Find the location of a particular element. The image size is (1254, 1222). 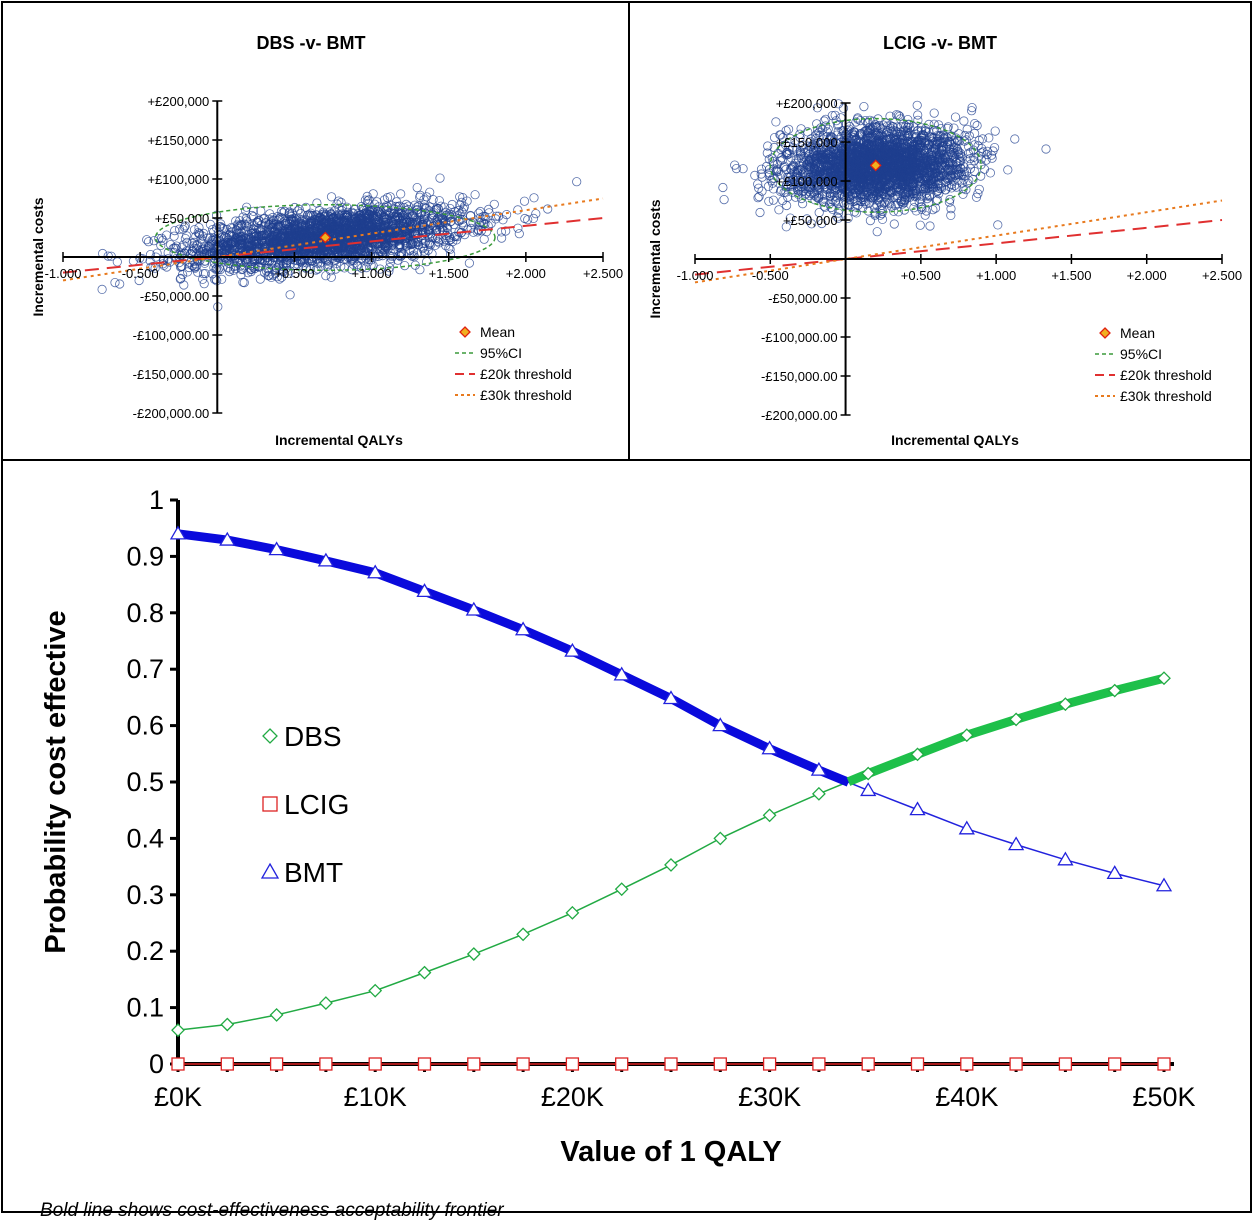

x-tick-label: -0.500 is located at coordinates (140, 273).